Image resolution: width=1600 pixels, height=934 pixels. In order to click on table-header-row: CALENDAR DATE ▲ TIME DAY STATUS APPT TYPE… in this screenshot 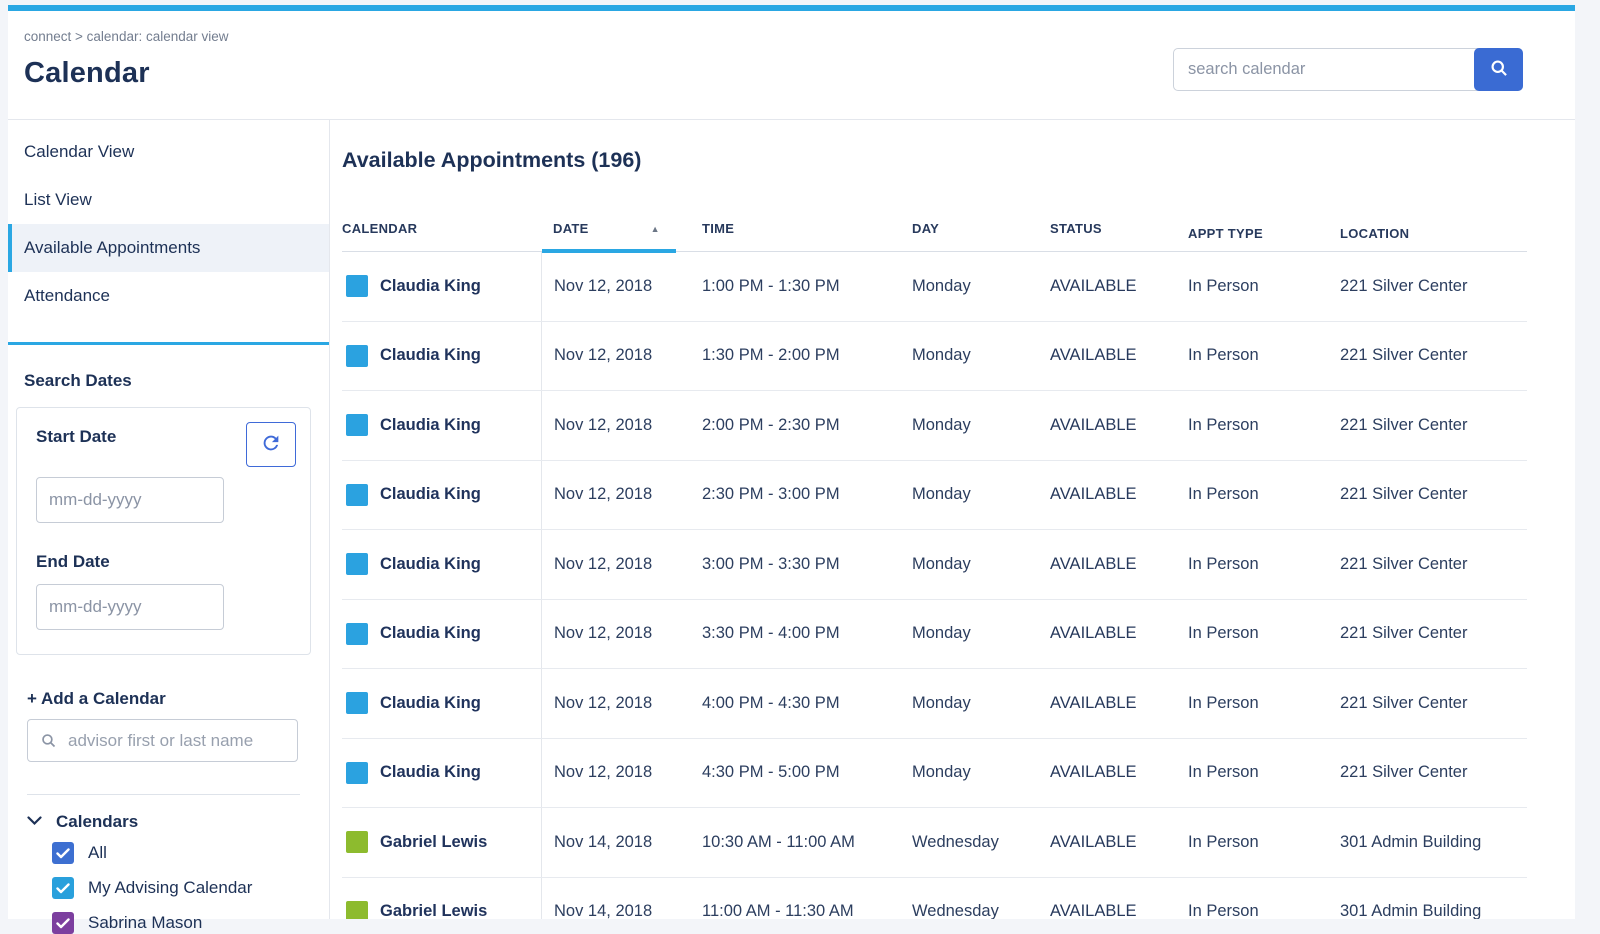, I will do `click(934, 223)`.